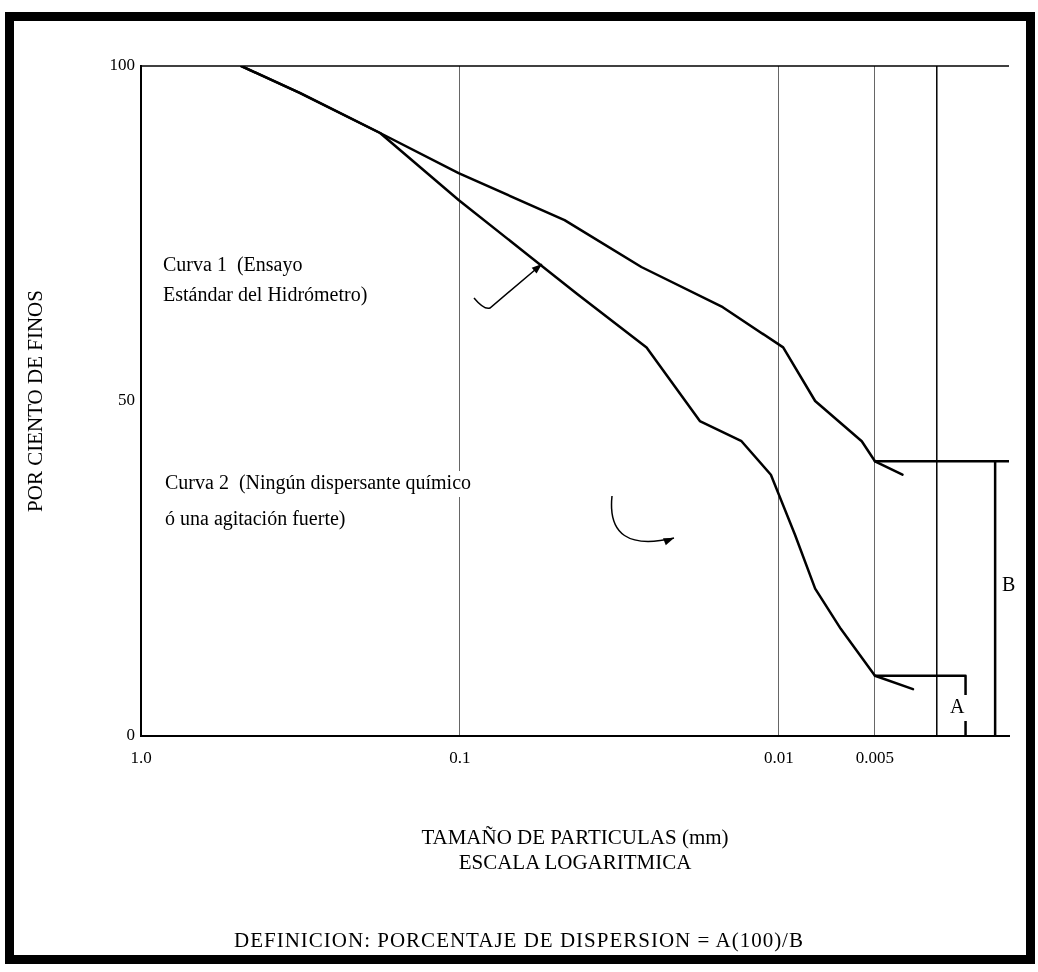 The image size is (1038, 972). What do you see at coordinates (130, 735) in the screenshot?
I see `y-tick-label: 0` at bounding box center [130, 735].